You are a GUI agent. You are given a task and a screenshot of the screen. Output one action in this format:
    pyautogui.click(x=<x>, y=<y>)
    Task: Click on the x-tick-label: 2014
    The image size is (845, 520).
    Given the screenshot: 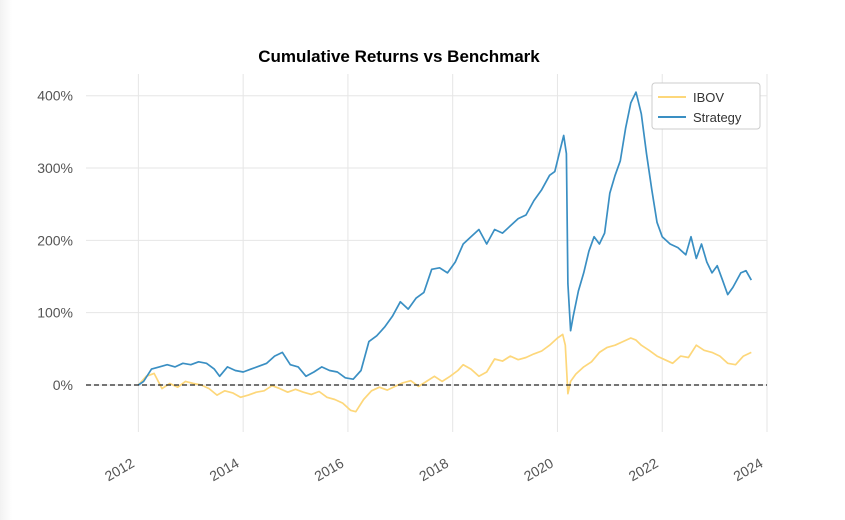 What is the action you would take?
    pyautogui.click(x=224, y=470)
    